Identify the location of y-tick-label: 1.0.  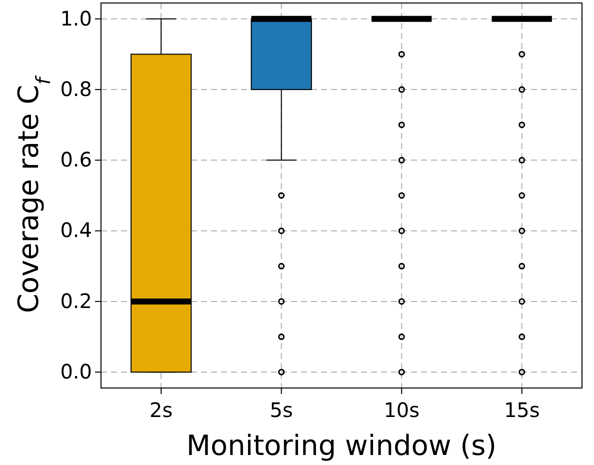
(76, 18).